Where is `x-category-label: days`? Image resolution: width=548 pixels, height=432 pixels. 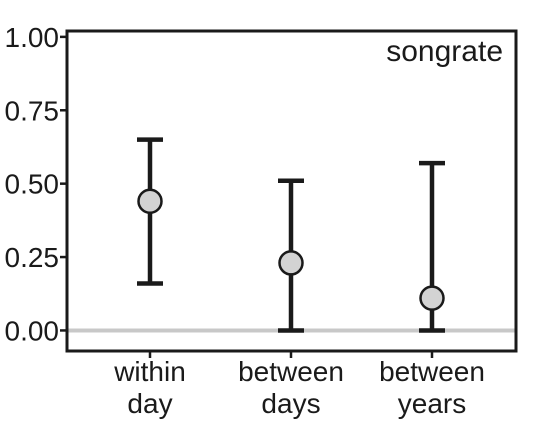
x-category-label: days is located at coordinates (290, 403).